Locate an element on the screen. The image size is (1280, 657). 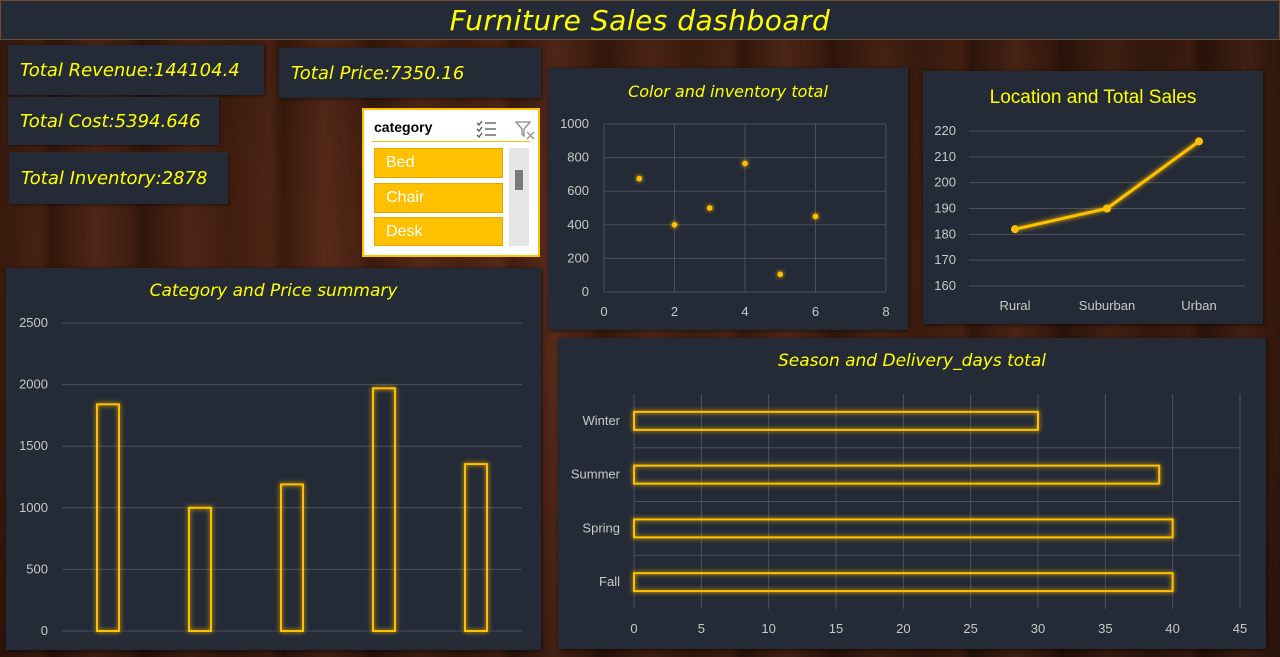
kpi-total-inventory: Total Inventory:2878 is located at coordinates (118, 178).